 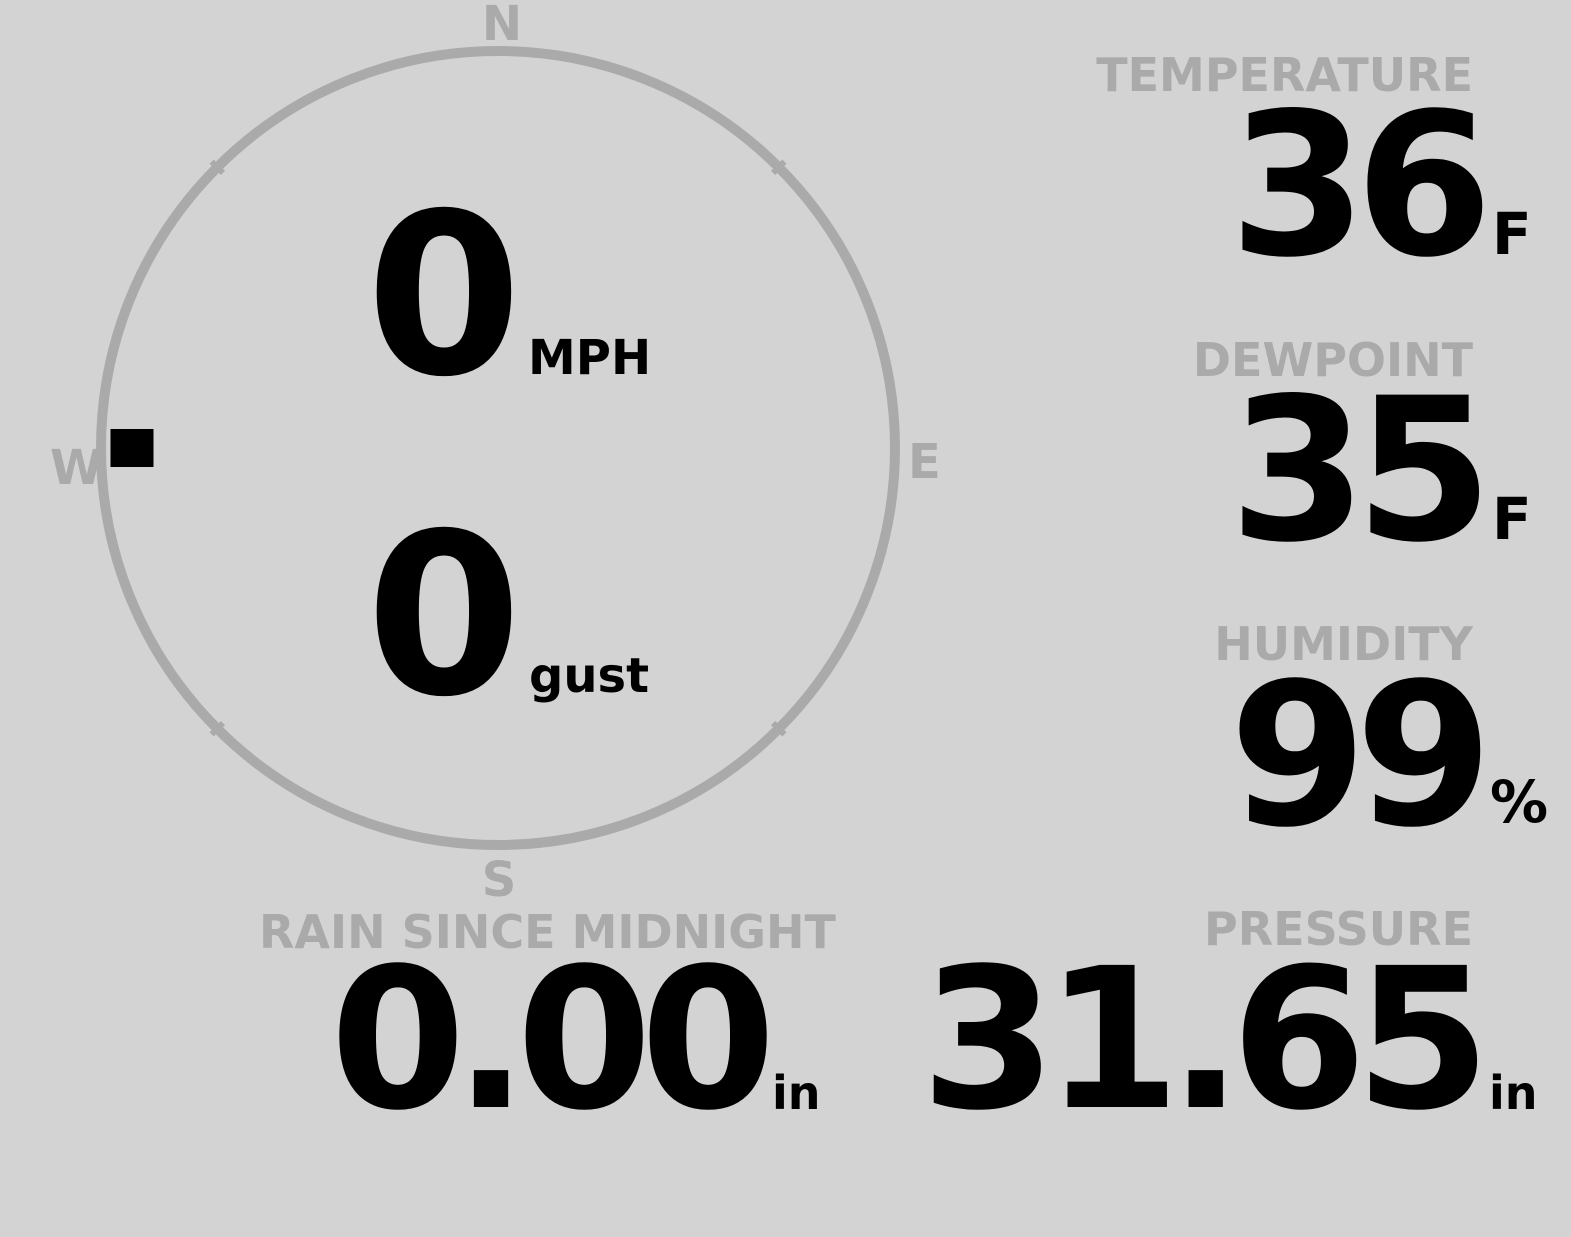 I want to click on humidity-value: 99, so click(x=1361, y=755).